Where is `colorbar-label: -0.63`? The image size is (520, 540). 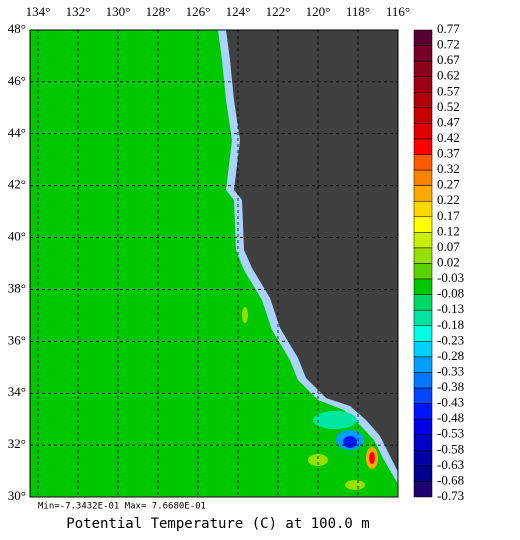
colorbar-label: -0.63 is located at coordinates (450, 464).